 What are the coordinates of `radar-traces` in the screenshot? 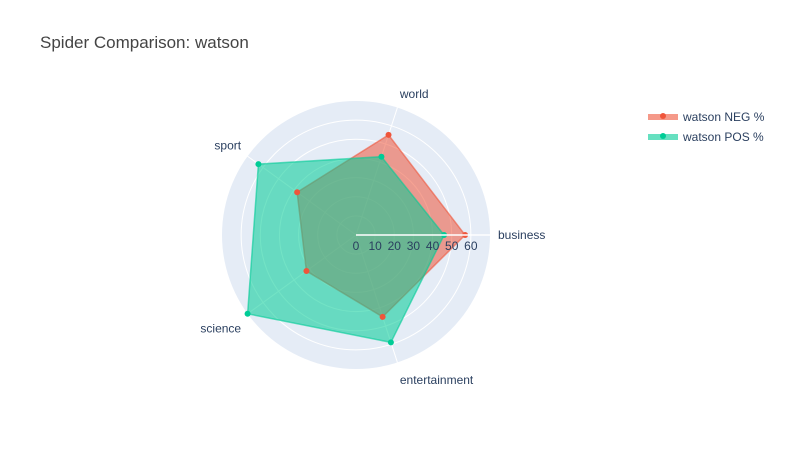 It's located at (356, 238).